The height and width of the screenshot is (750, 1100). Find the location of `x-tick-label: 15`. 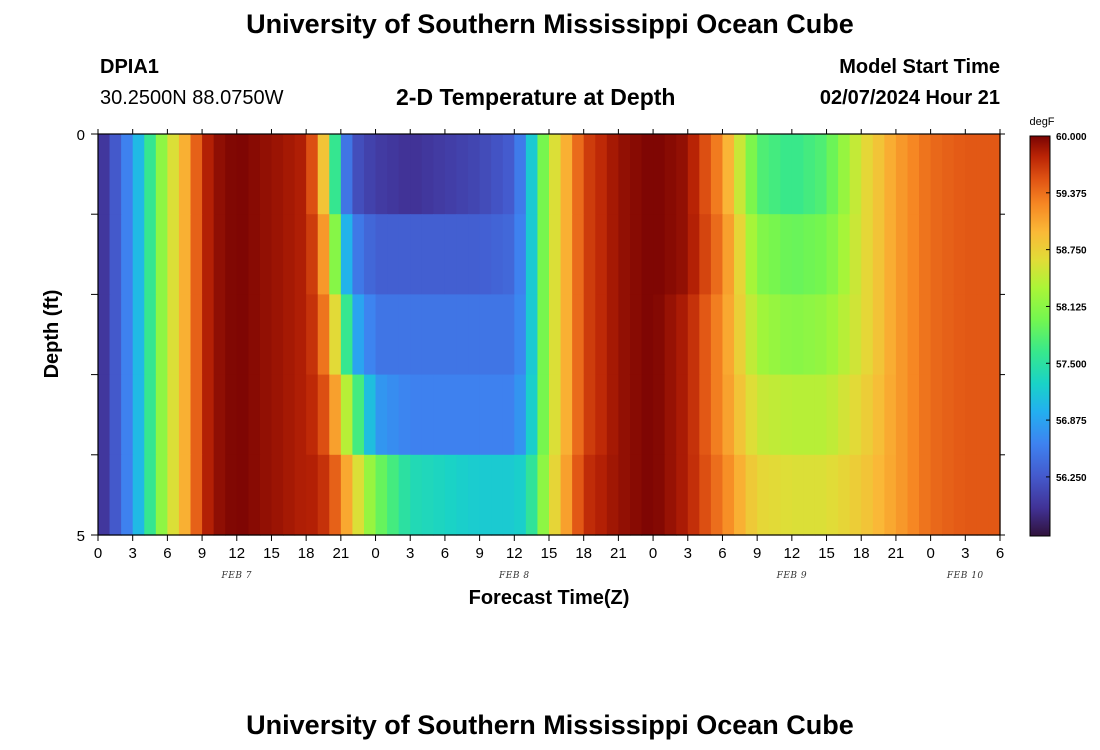

x-tick-label: 15 is located at coordinates (549, 553).